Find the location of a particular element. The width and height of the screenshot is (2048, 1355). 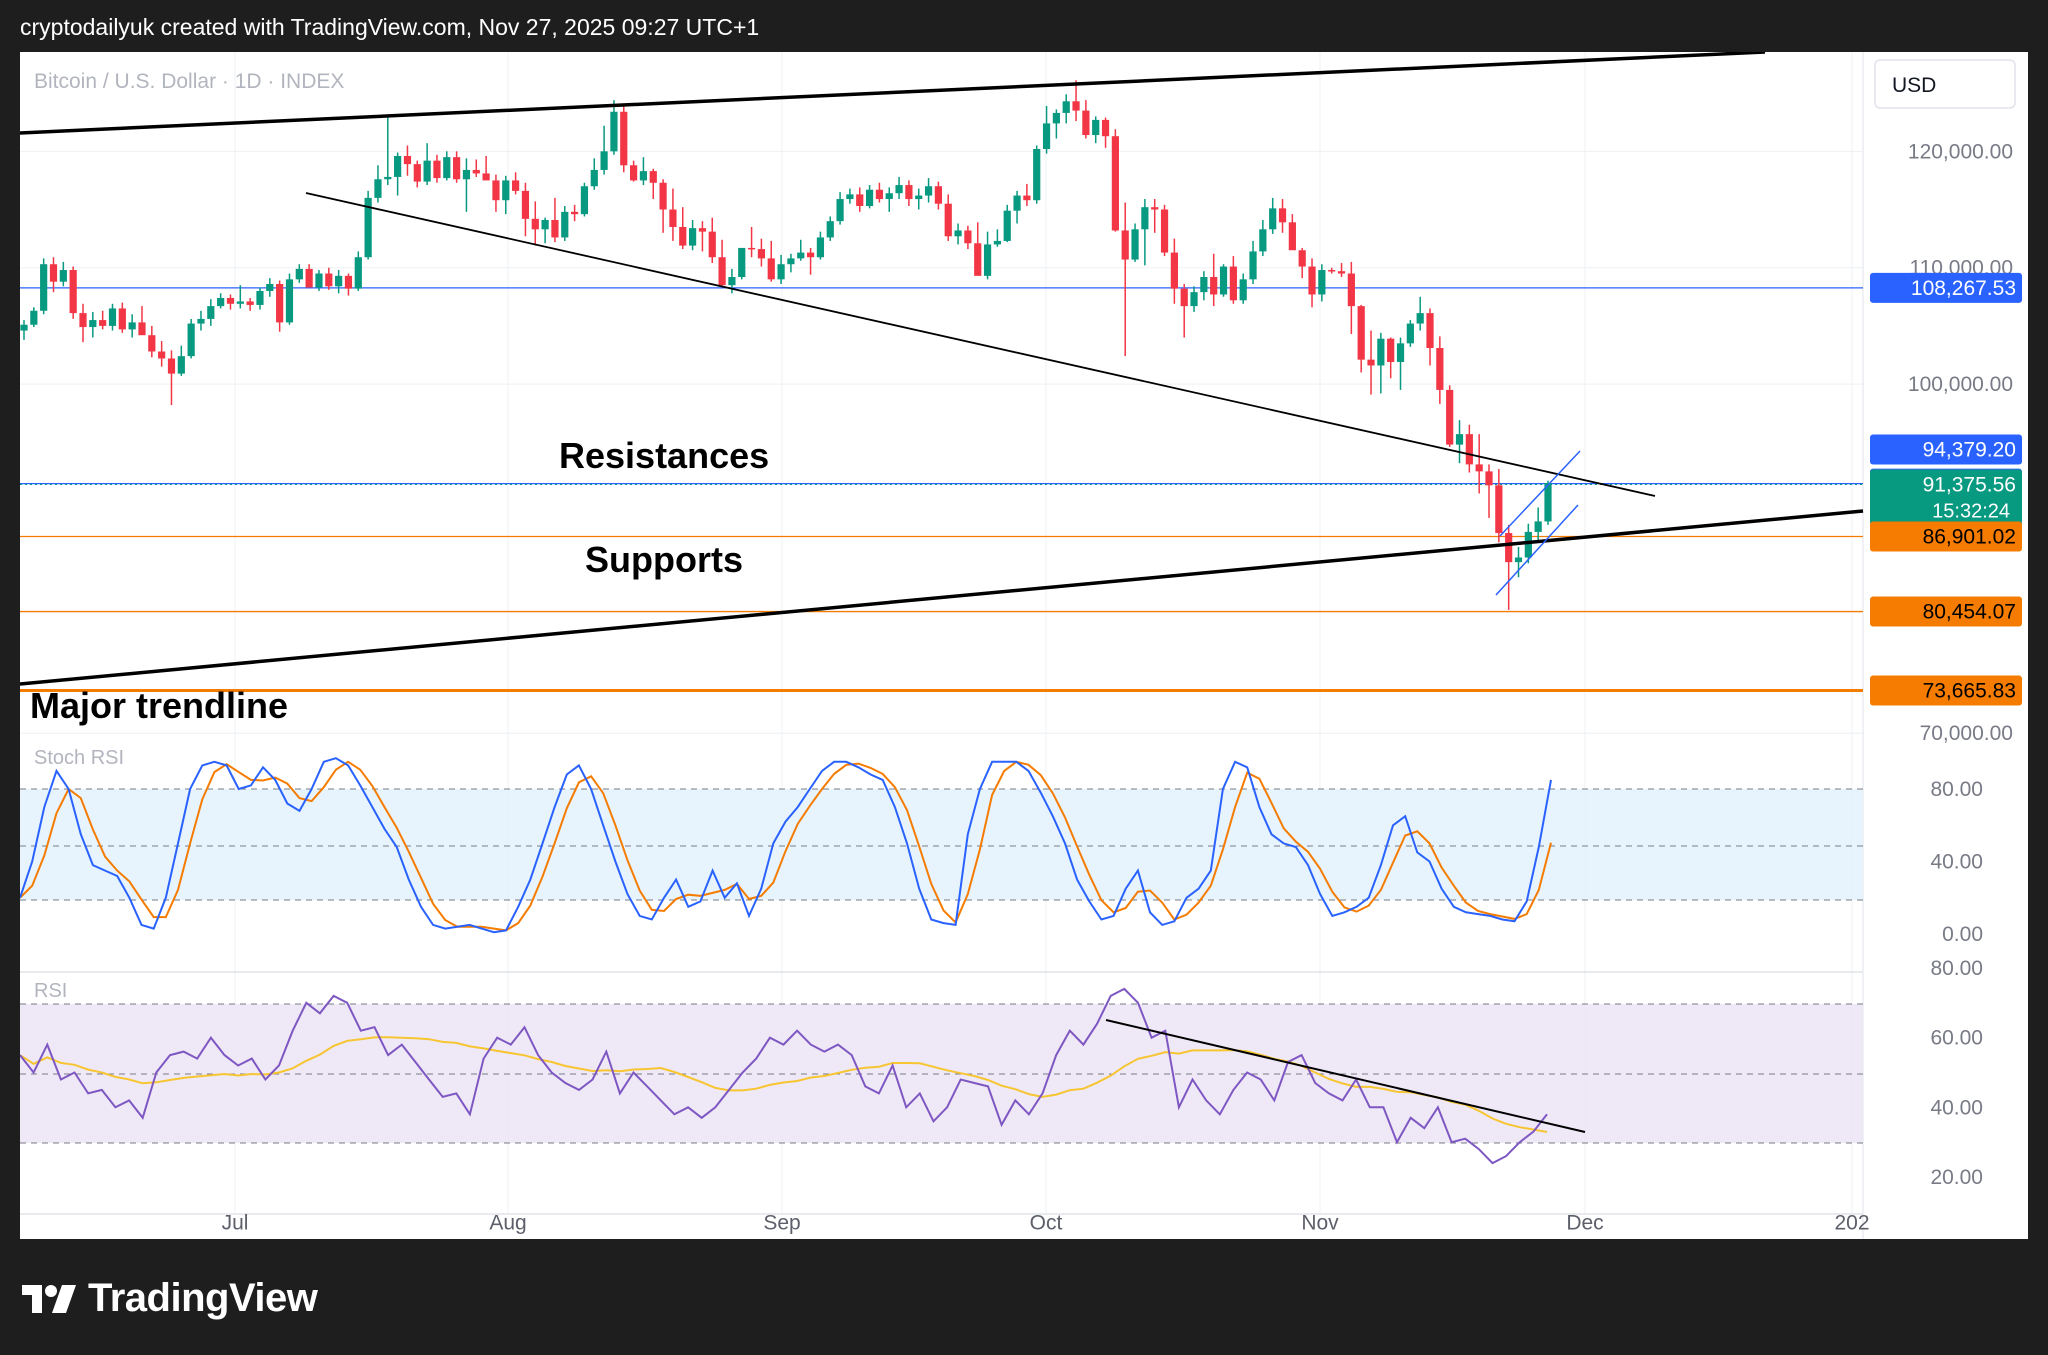

price-tag-value: 86,901.02 is located at coordinates (1969, 537).